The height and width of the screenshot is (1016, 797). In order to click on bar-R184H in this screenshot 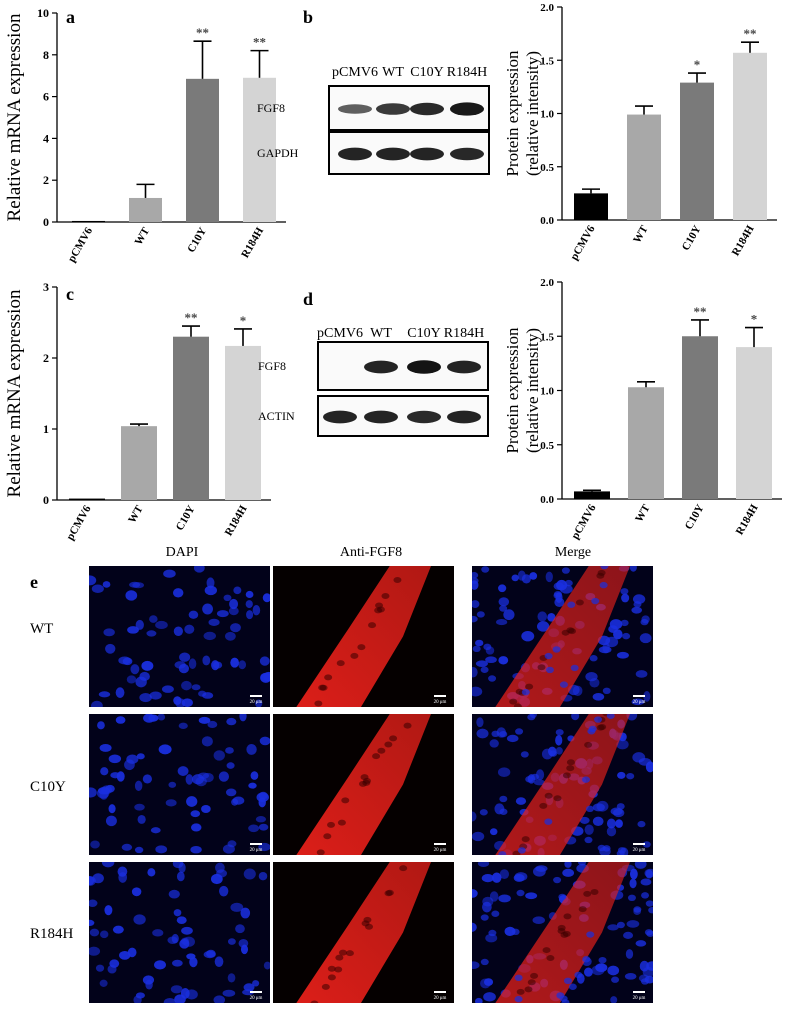, I will do `click(754, 423)`.